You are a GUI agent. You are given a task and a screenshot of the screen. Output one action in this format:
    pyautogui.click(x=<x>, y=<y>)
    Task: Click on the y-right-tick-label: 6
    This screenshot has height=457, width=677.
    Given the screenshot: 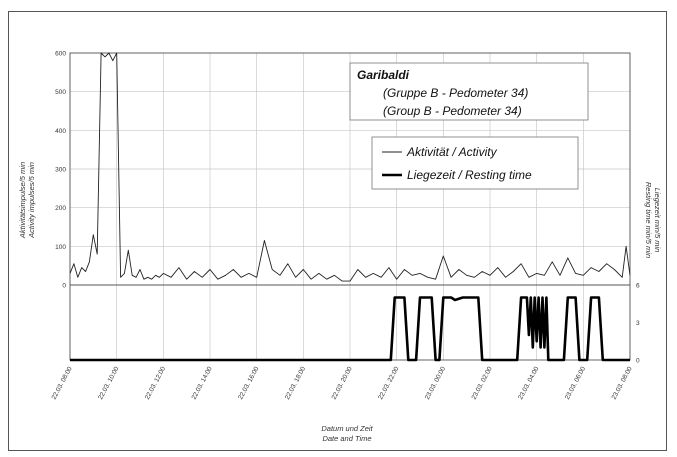 What is the action you would take?
    pyautogui.click(x=638, y=286)
    